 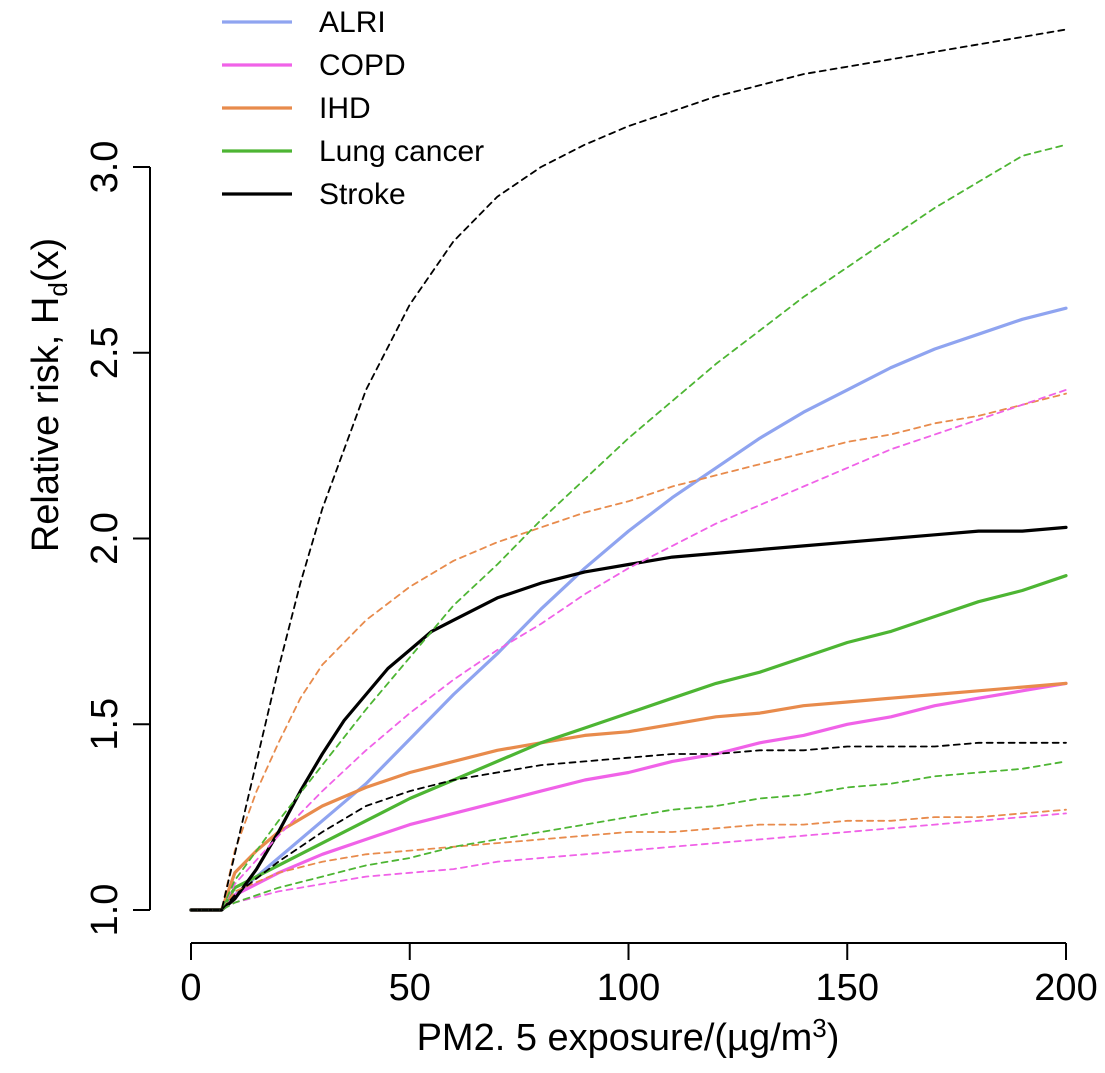 I want to click on y-tick-label: 2.0, so click(x=105, y=538).